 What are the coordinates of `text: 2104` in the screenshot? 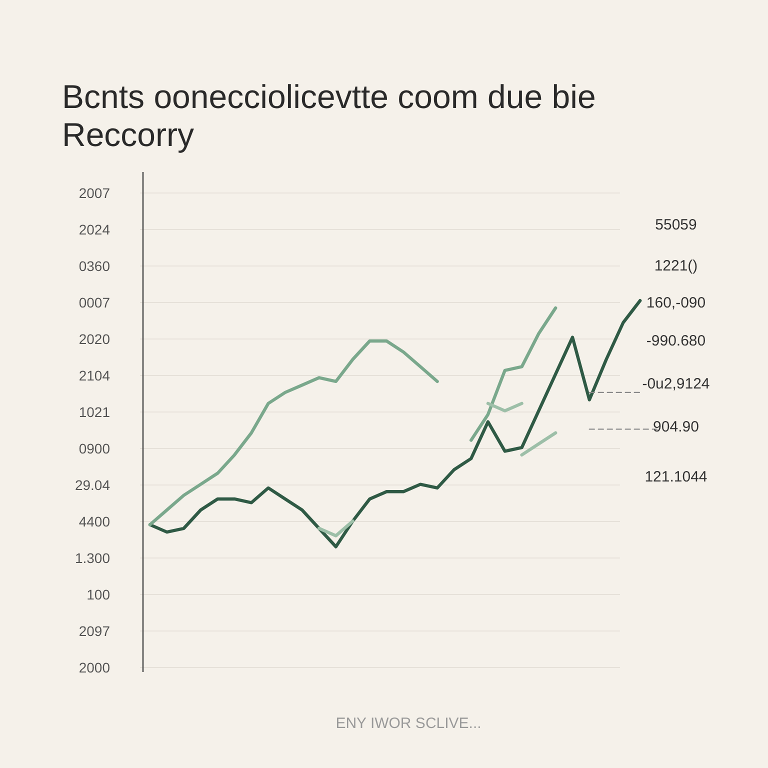 It's located at (94, 375).